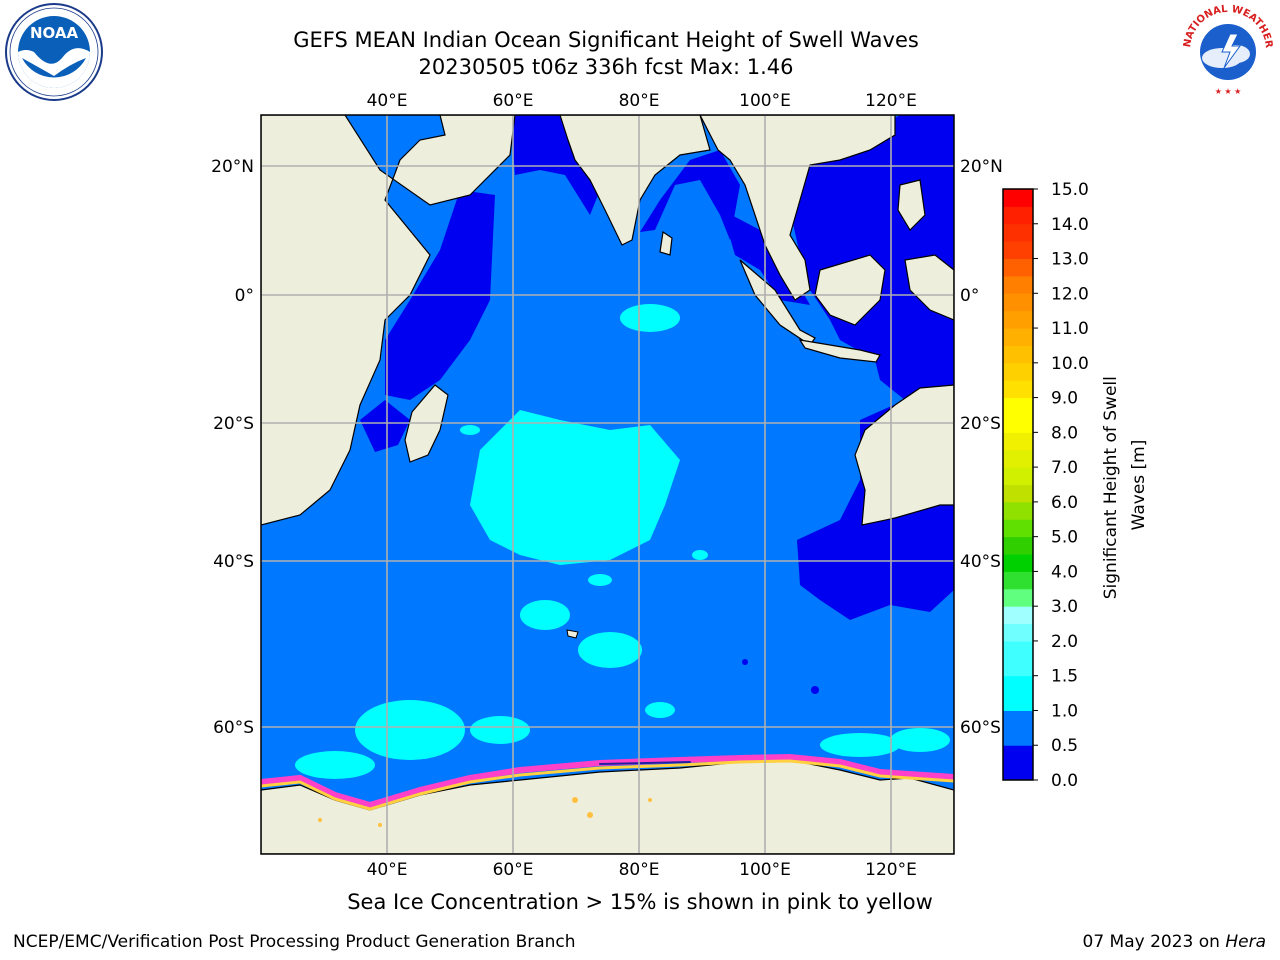 The width and height of the screenshot is (1280, 960). Describe the element at coordinates (1064, 711) in the screenshot. I see `colorbar-tick-label: 1.0` at that location.